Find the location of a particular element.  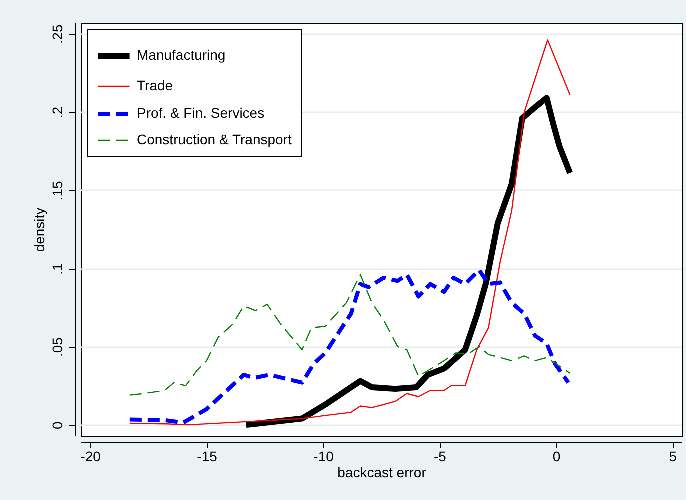

y-tick-label: 0 is located at coordinates (58, 425).